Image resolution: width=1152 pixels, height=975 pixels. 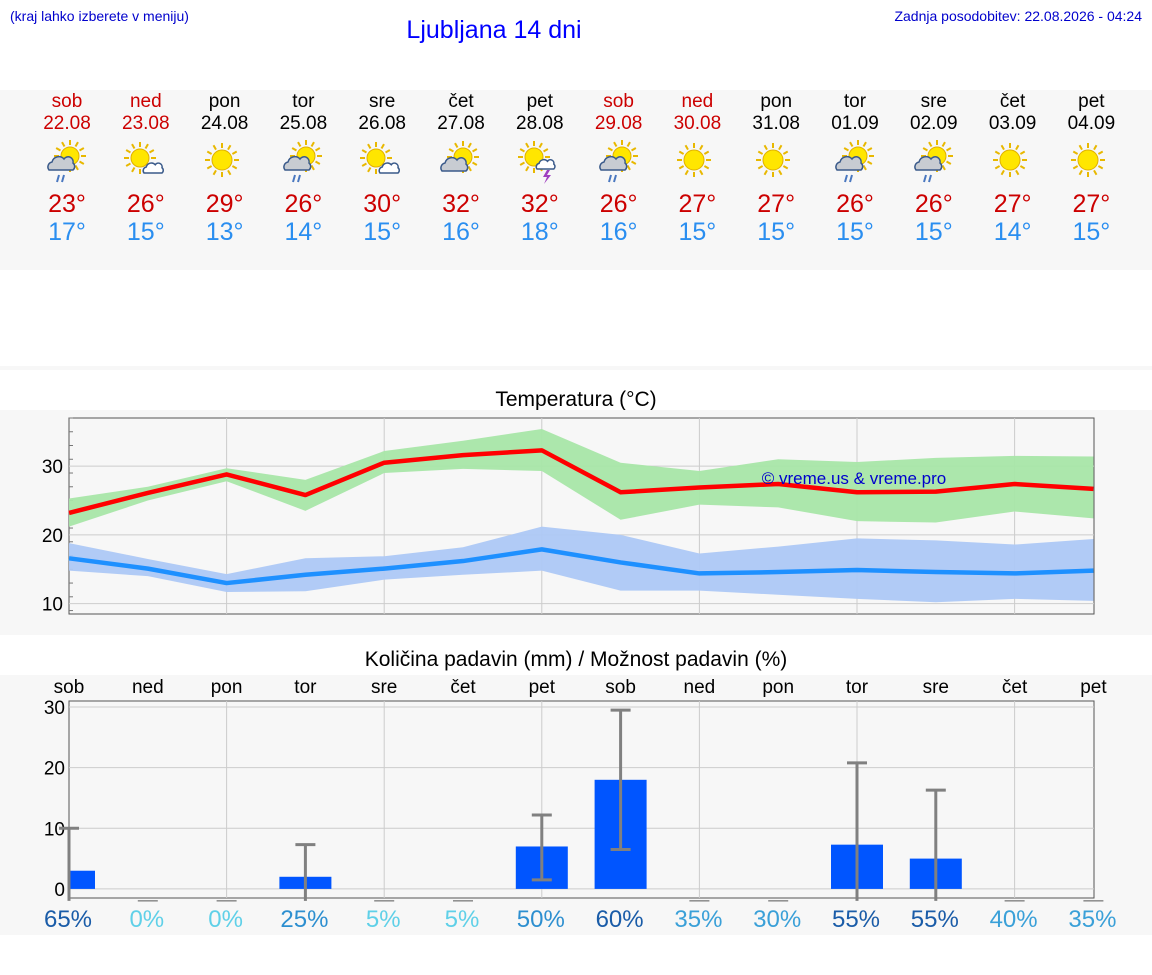 What do you see at coordinates (383, 919) in the screenshot?
I see `precipitation-probability: 5%` at bounding box center [383, 919].